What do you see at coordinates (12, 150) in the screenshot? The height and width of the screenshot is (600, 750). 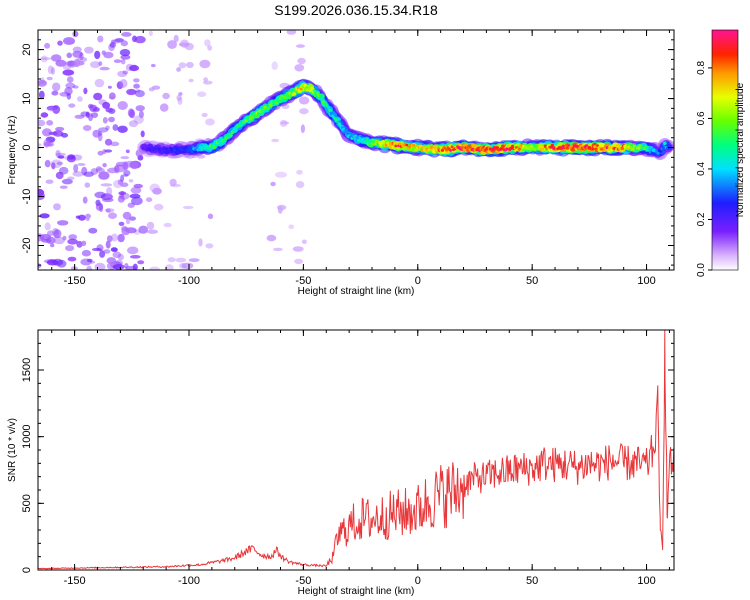 I see `spectrogram-y-axis-label: Frequency (Hz)` at bounding box center [12, 150].